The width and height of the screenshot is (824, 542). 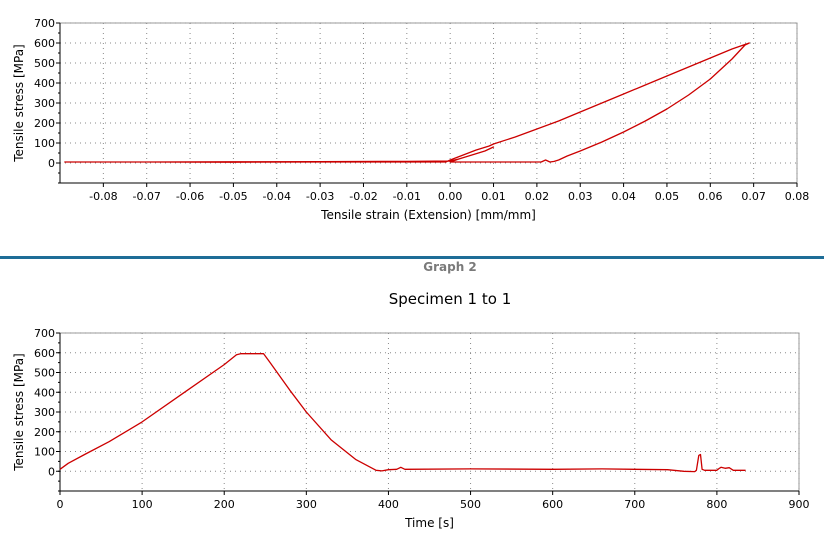 What do you see at coordinates (493, 196) in the screenshot?
I see `chart1-xtick-label: 0.01` at bounding box center [493, 196].